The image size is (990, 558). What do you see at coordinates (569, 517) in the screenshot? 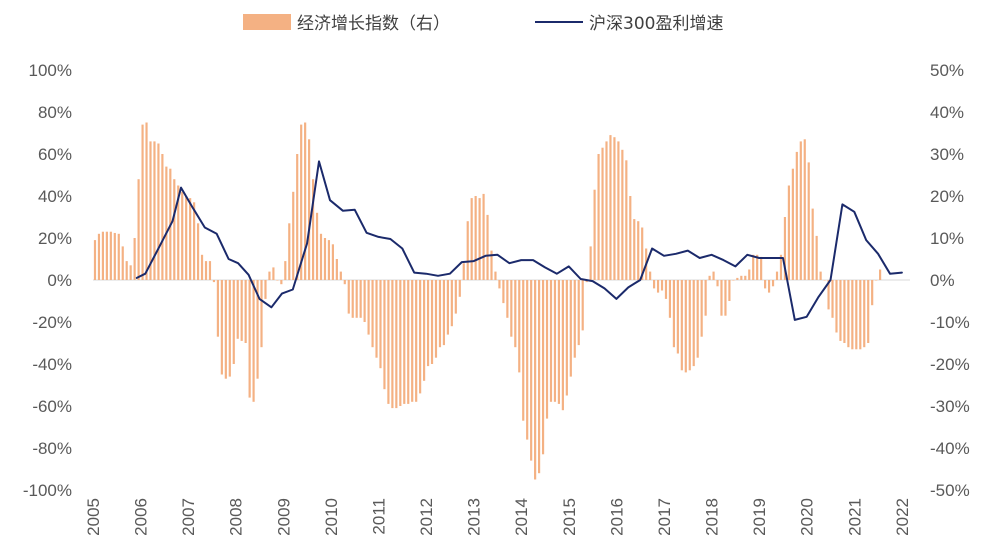
I see `x-axis-tick-label: 2015` at bounding box center [569, 517].